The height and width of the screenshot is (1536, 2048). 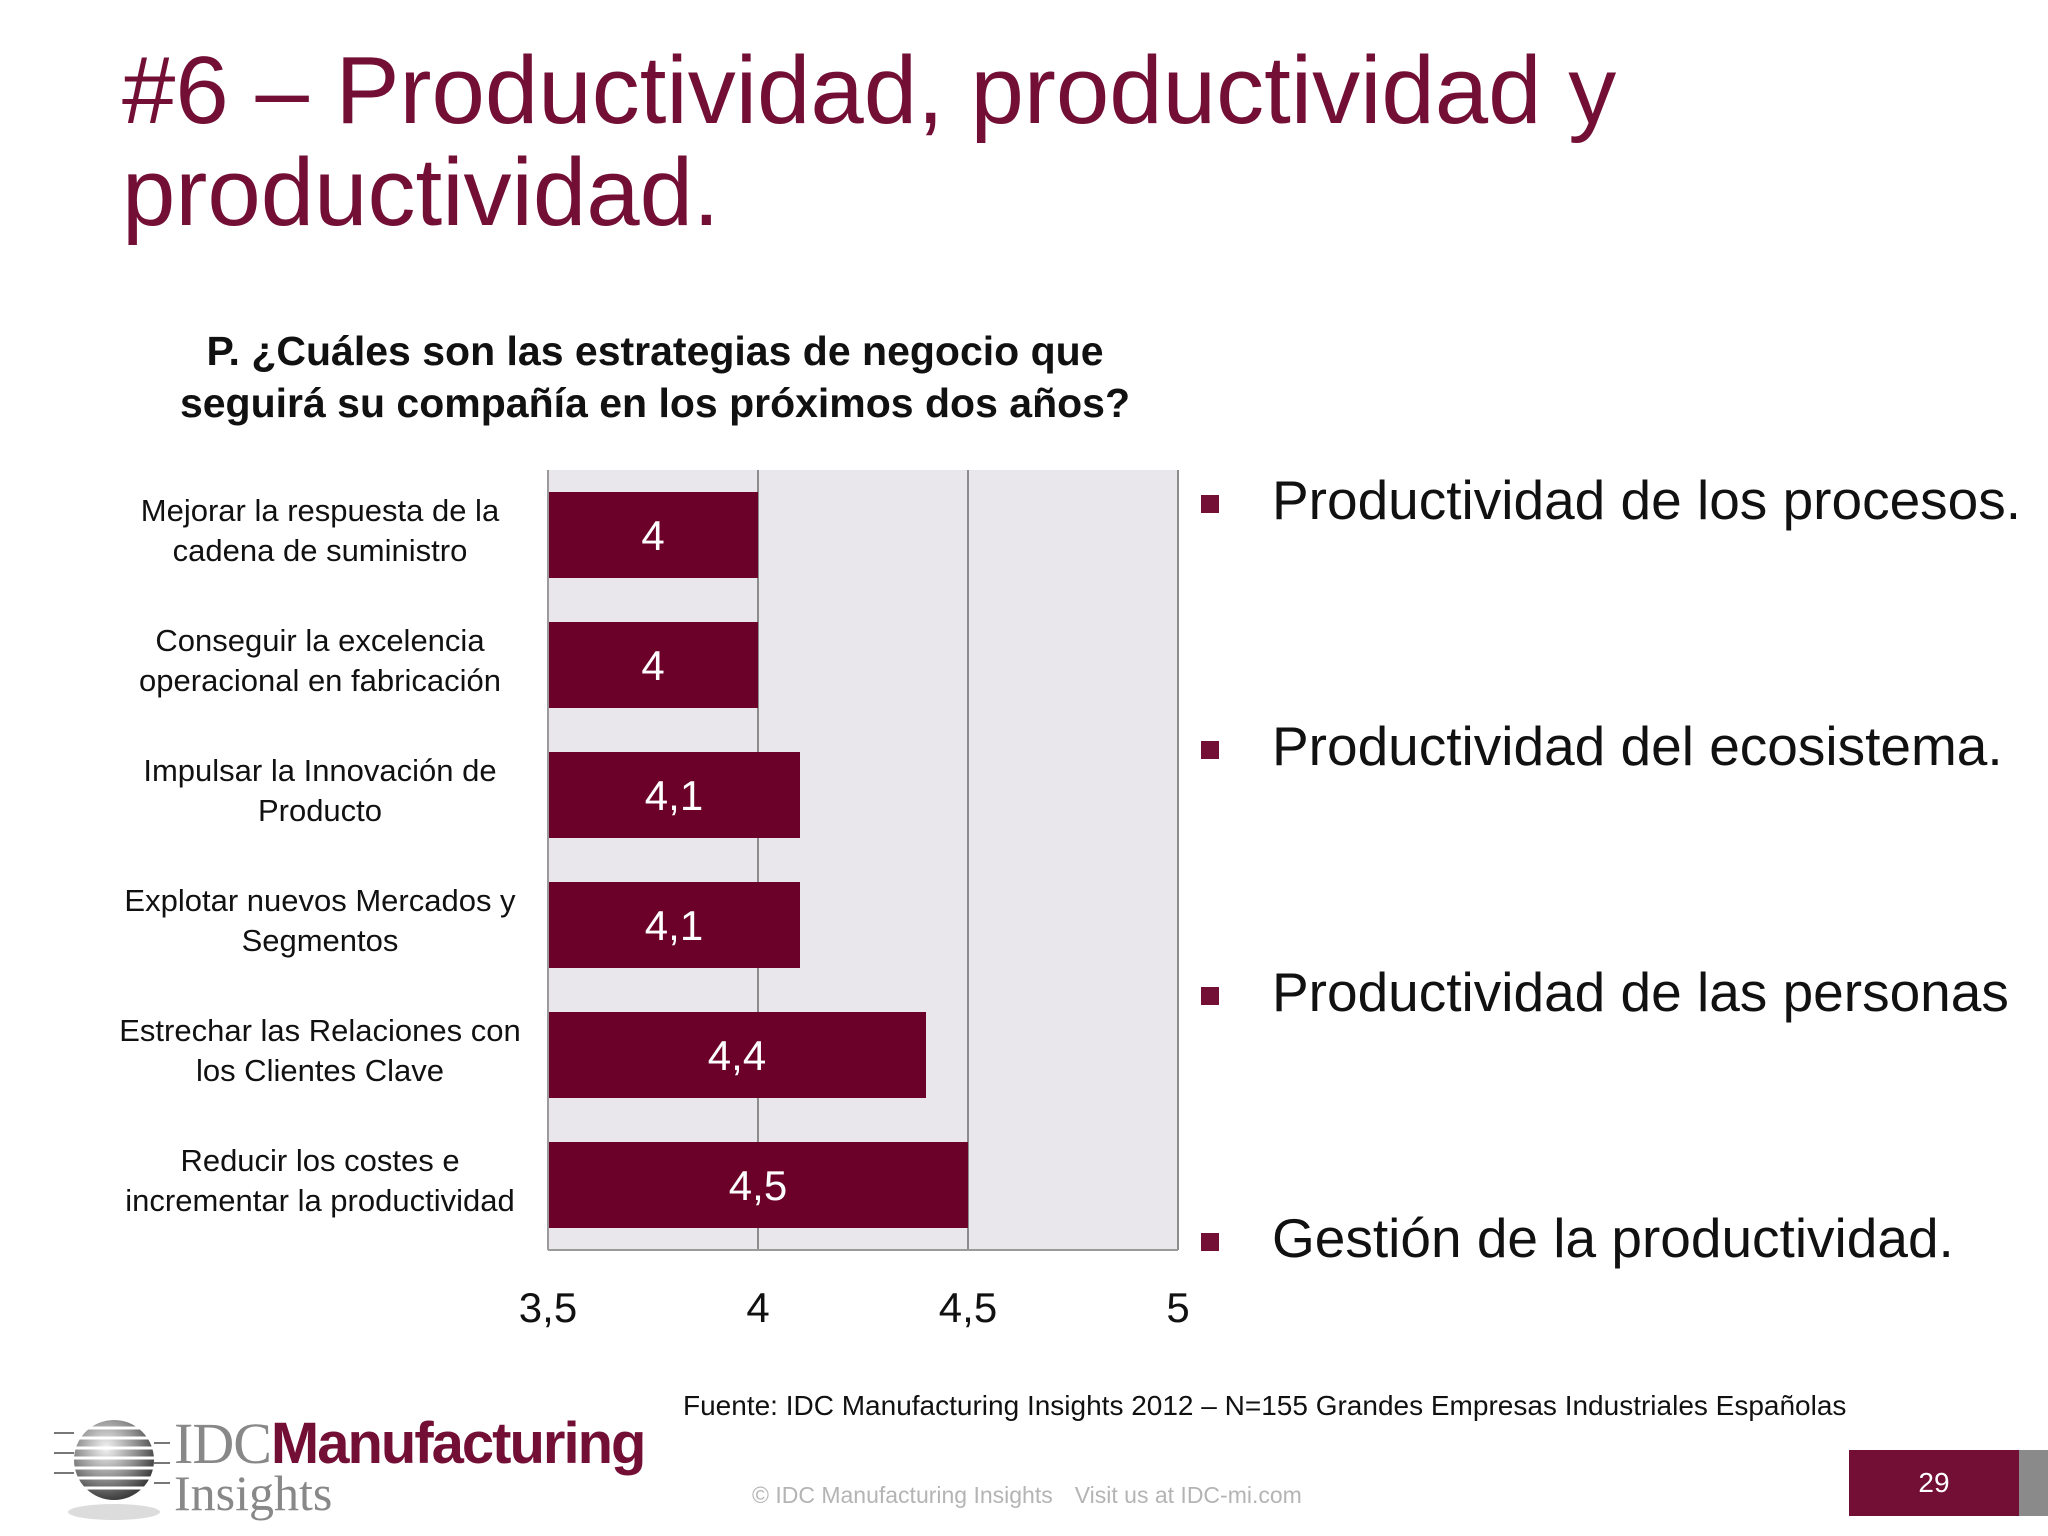 What do you see at coordinates (968, 1307) in the screenshot?
I see `x-tick-label: 4,5` at bounding box center [968, 1307].